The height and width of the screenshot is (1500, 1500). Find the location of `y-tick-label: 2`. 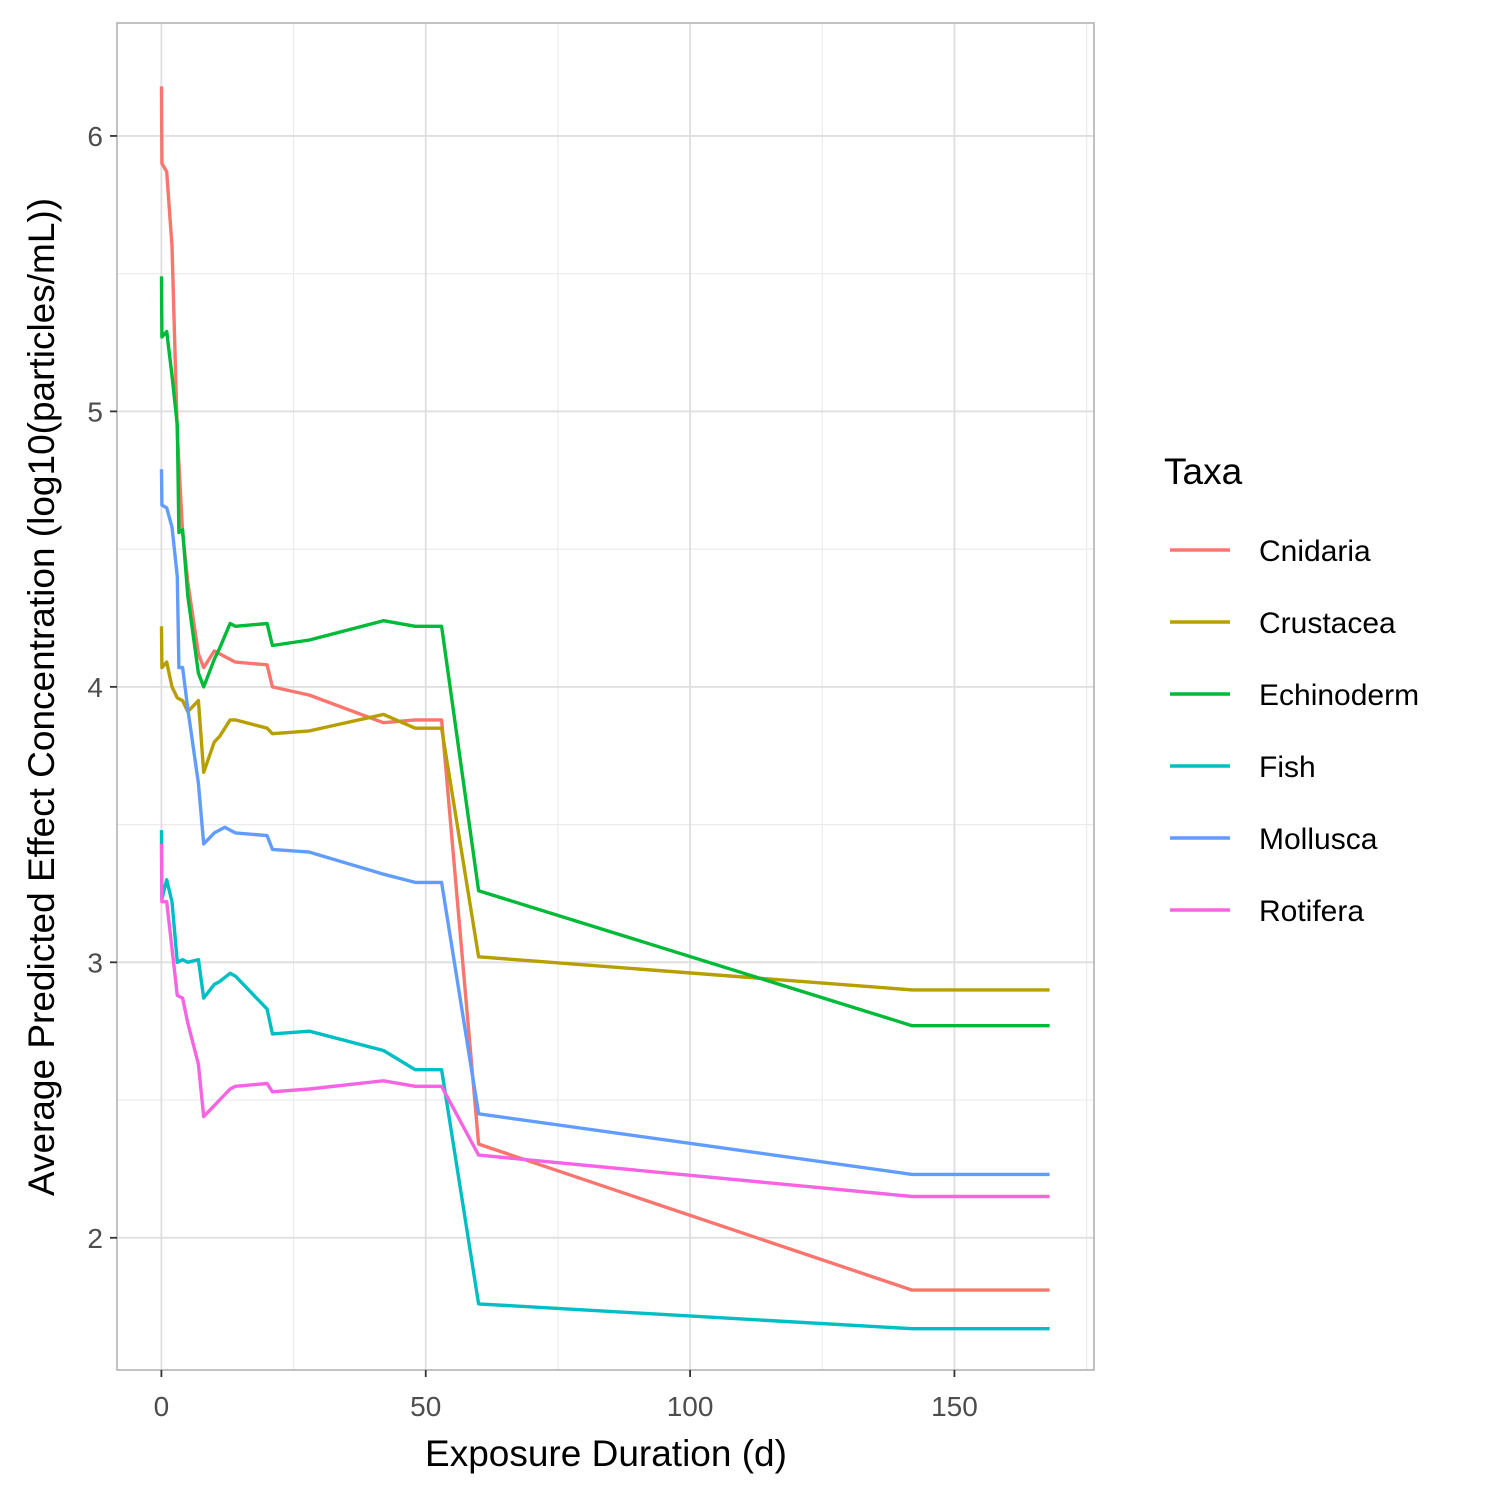

y-tick-label: 2 is located at coordinates (95, 1238).